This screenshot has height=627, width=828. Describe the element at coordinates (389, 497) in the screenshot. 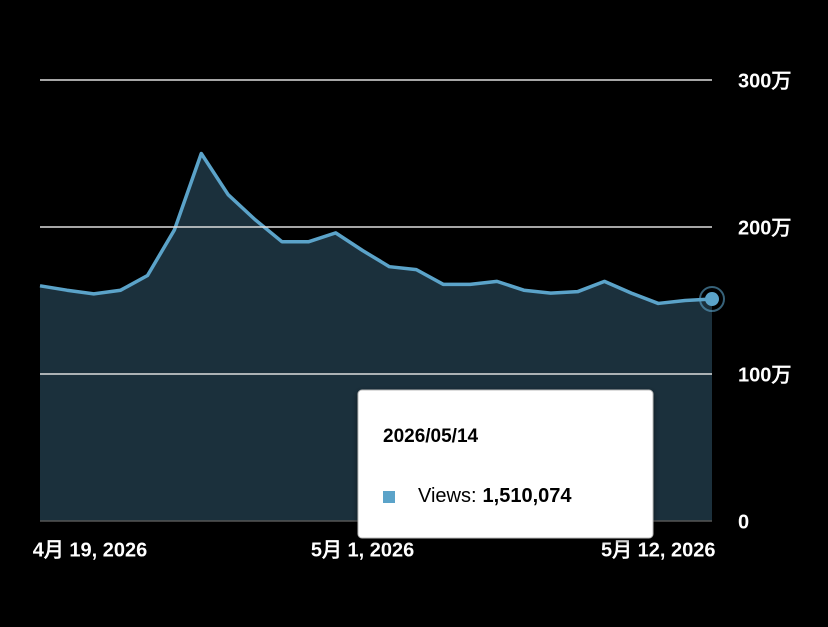

I see `legend-swatch` at that location.